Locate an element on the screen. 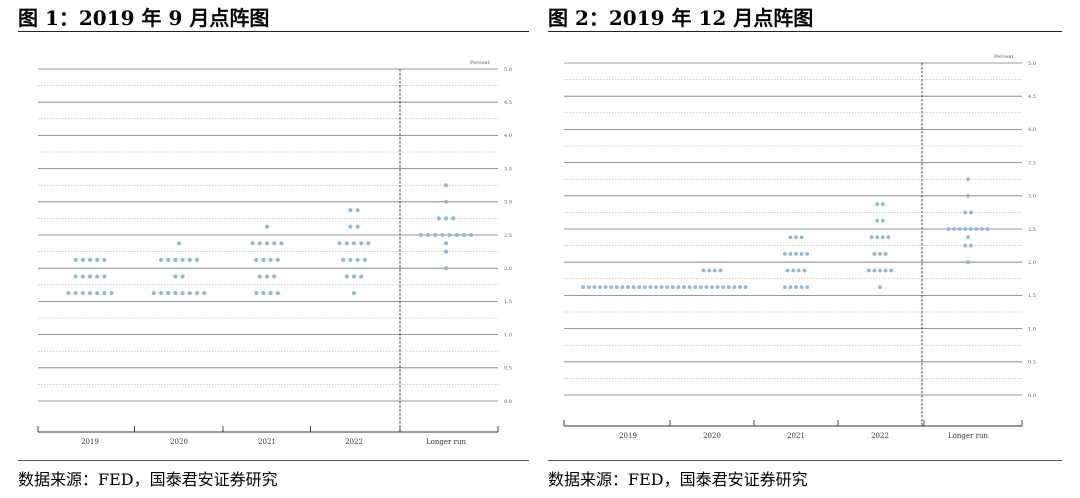 This screenshot has width=1080, height=498. x-category-label: Longer run is located at coordinates (968, 436).